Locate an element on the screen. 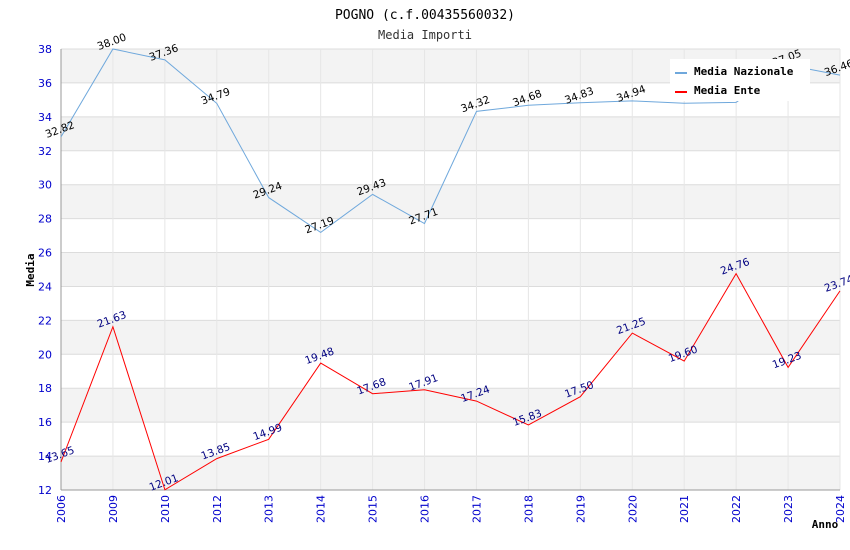  y-tick-label: 32 is located at coordinates (45, 151).